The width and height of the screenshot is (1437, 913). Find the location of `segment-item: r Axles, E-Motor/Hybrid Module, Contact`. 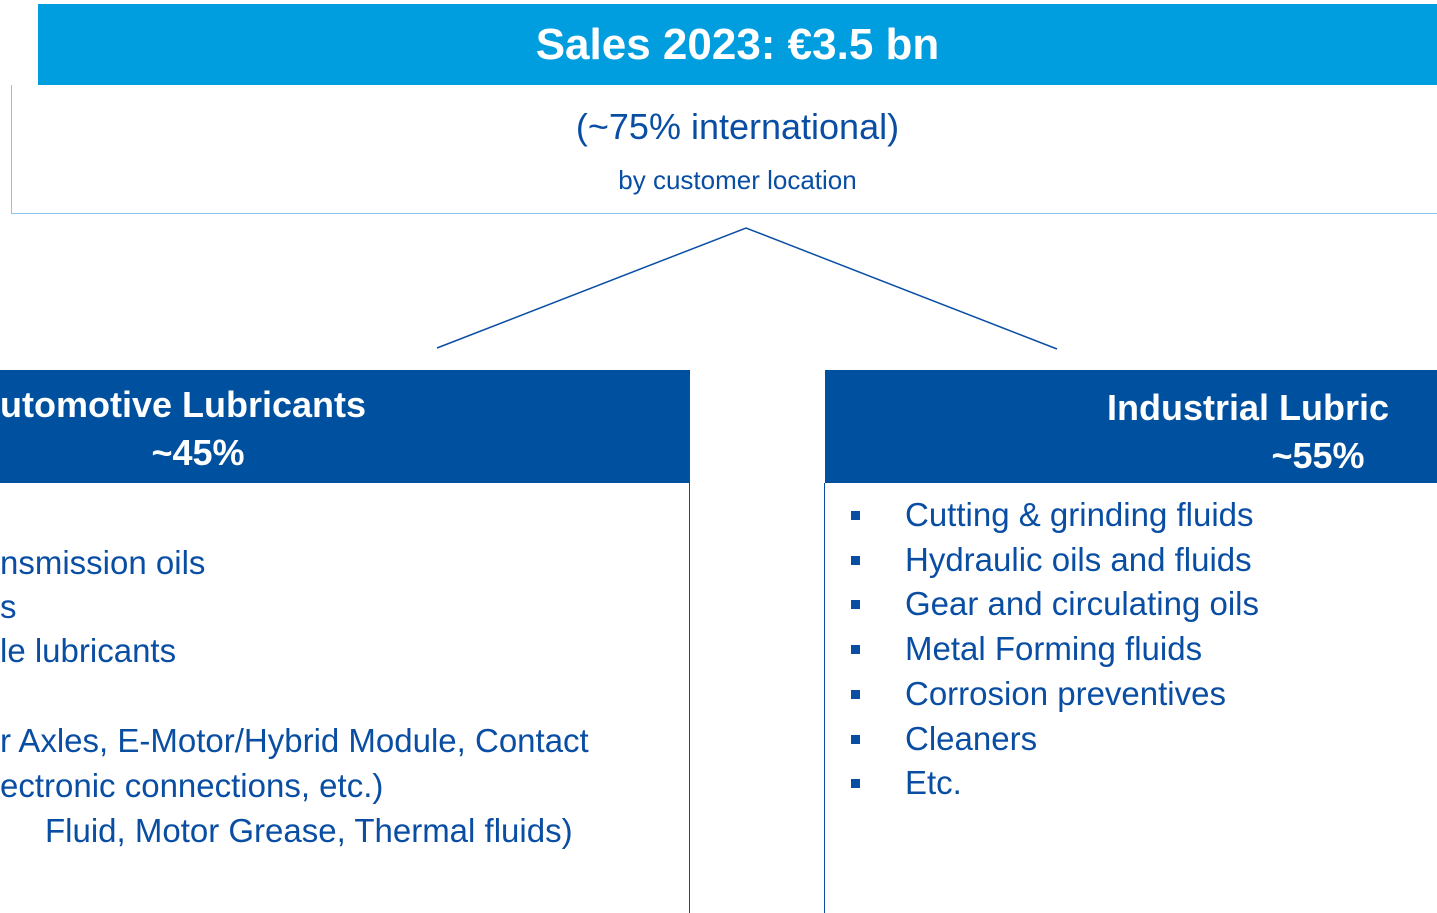

segment-item: r Axles, E-Motor/Hybrid Module, Contact is located at coordinates (294, 740).